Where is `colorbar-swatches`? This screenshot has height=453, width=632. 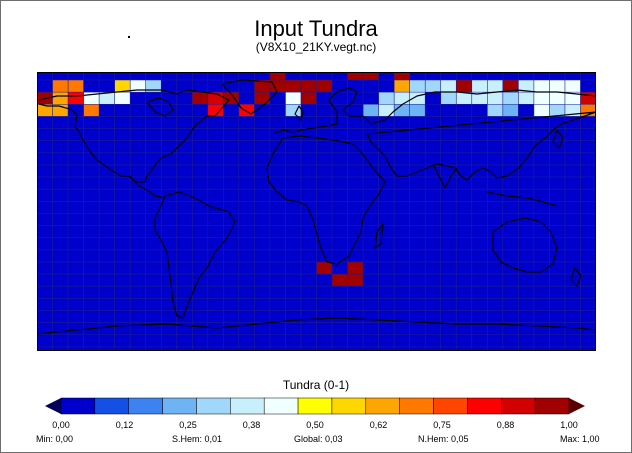 colorbar-swatches is located at coordinates (315, 406).